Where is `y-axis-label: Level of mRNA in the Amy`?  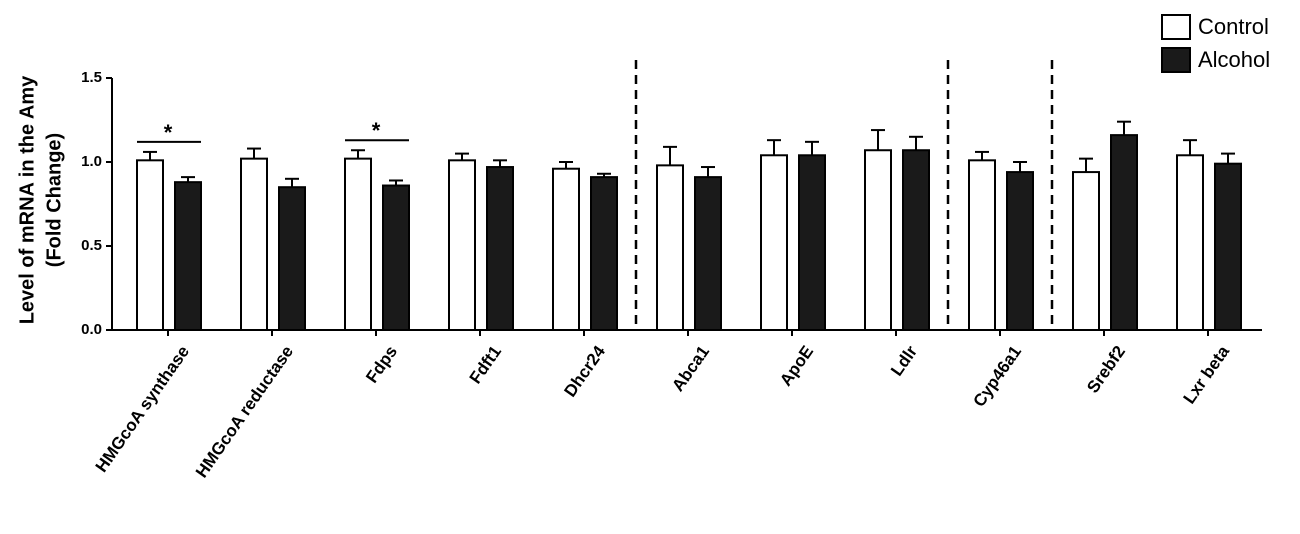 y-axis-label: Level of mRNA in the Amy is located at coordinates (27, 199).